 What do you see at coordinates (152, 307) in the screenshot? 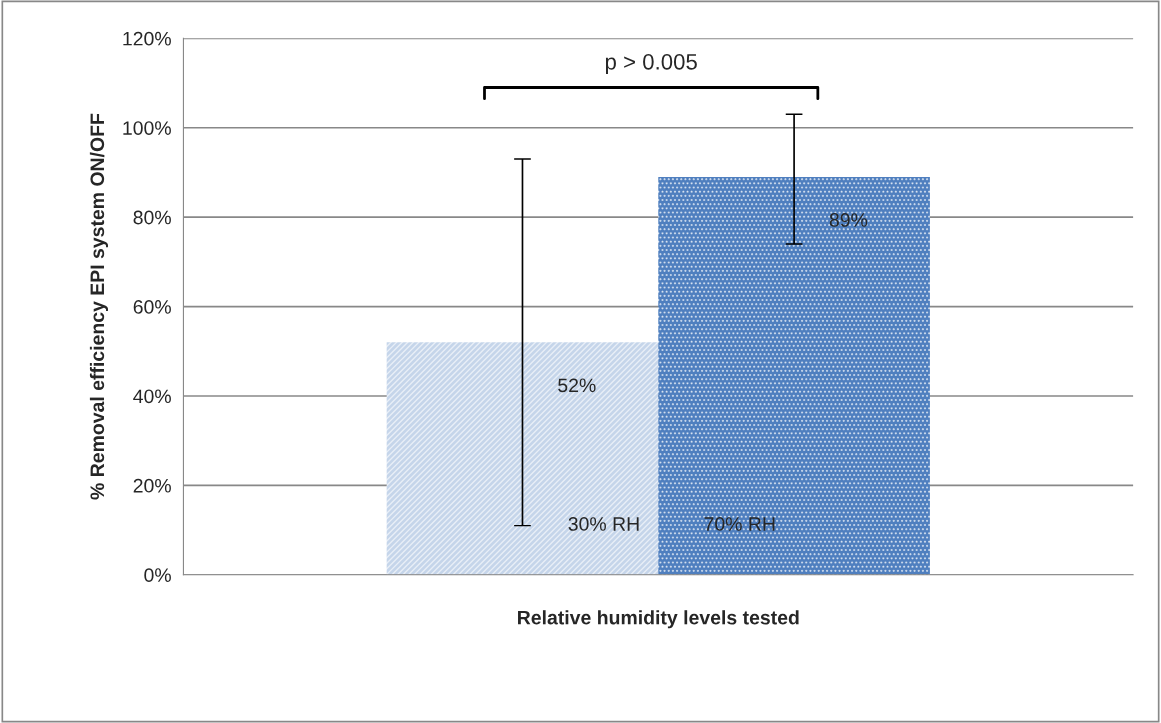
I see `y-tick-label: 60%` at bounding box center [152, 307].